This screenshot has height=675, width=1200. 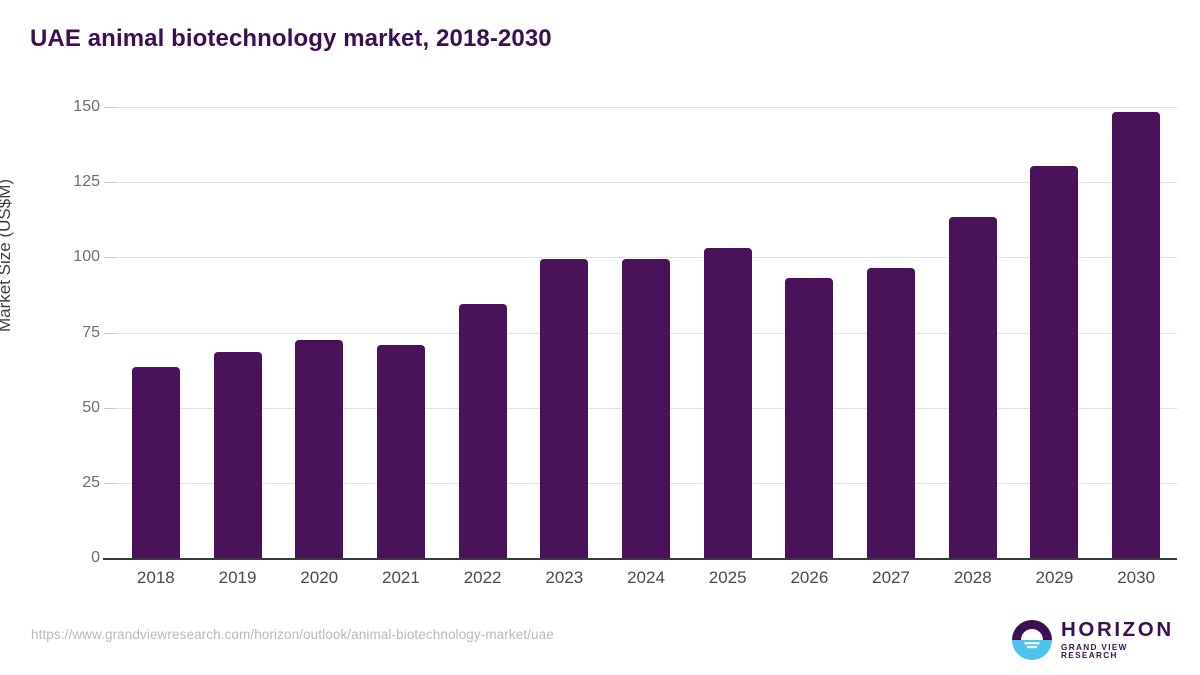 I want to click on y-tick-label: 25, so click(x=91, y=482).